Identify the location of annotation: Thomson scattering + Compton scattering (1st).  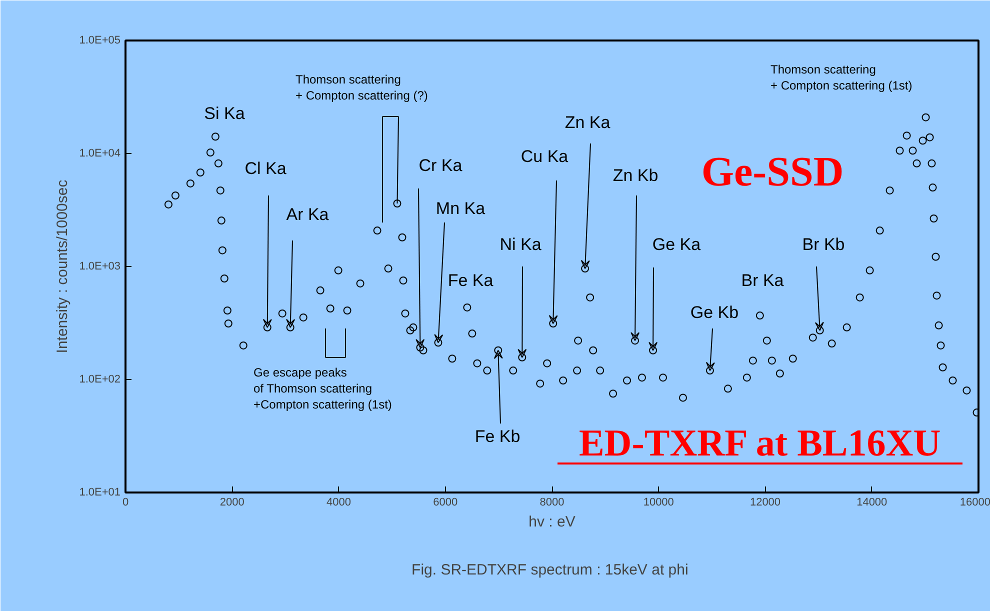
(841, 77).